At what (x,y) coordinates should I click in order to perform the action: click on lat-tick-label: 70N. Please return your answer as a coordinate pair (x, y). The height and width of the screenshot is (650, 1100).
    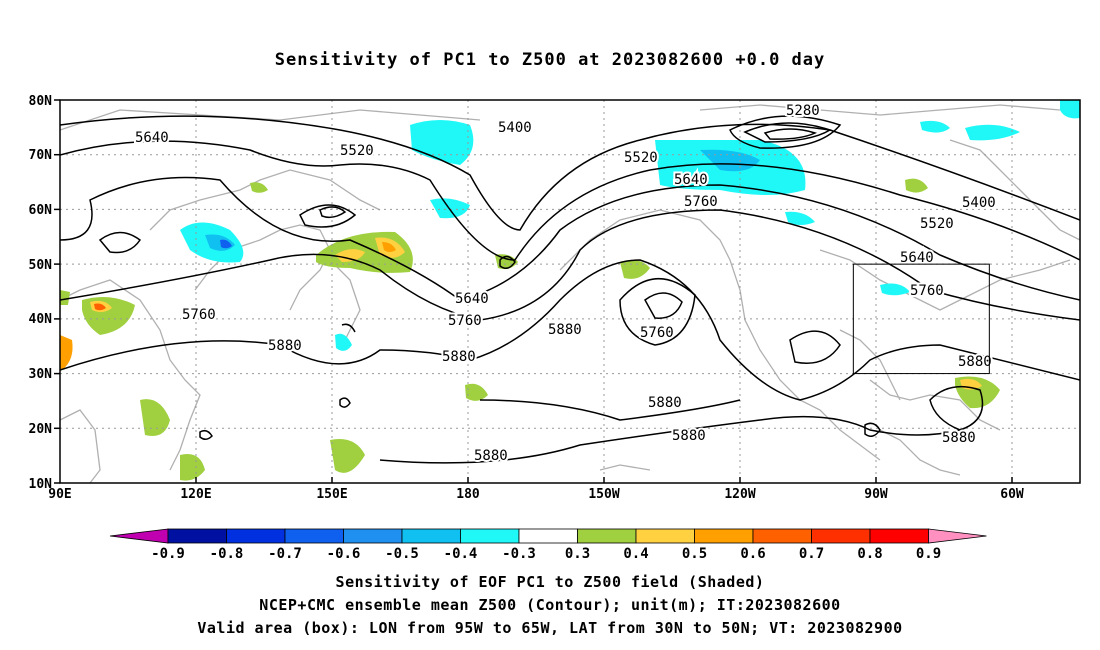
    Looking at the image, I should click on (41, 155).